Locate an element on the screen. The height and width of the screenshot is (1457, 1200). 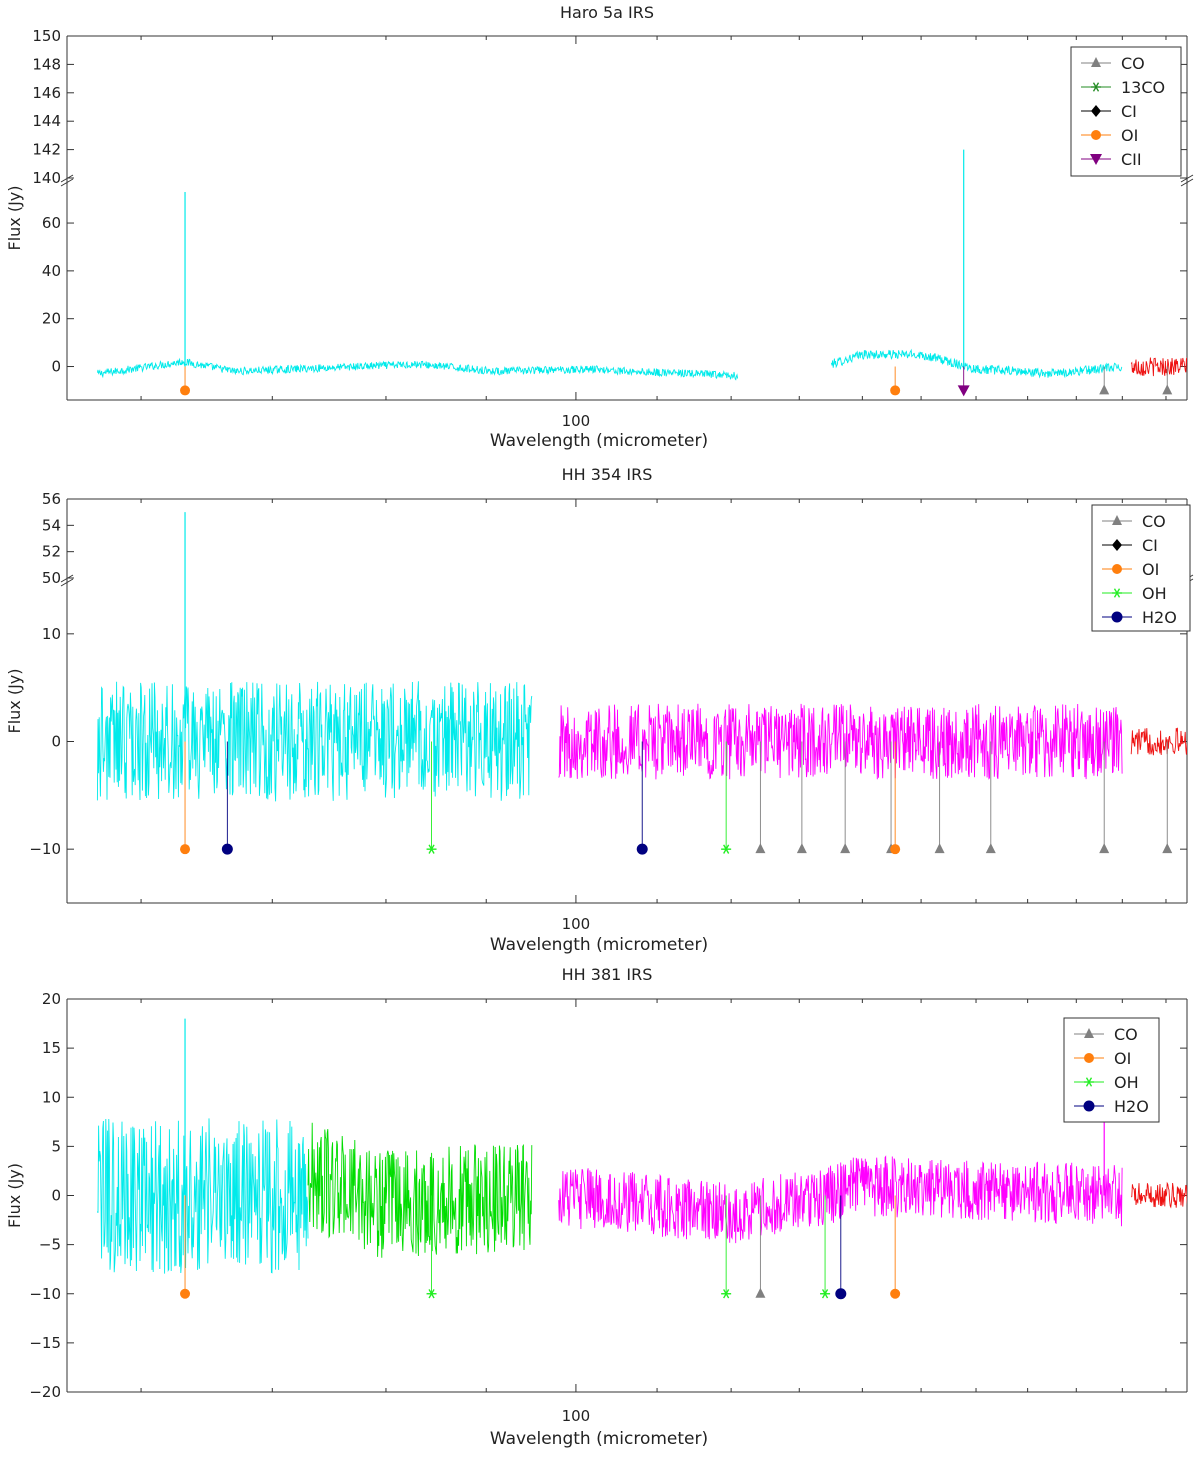
y-tick-label: −5 is located at coordinates (50, 1245).